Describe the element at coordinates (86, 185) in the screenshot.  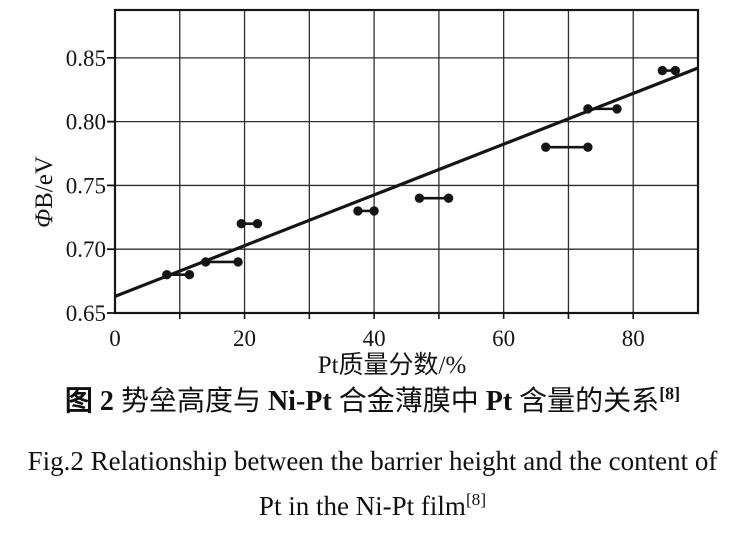
I see `y-tick-label: 0.75` at that location.